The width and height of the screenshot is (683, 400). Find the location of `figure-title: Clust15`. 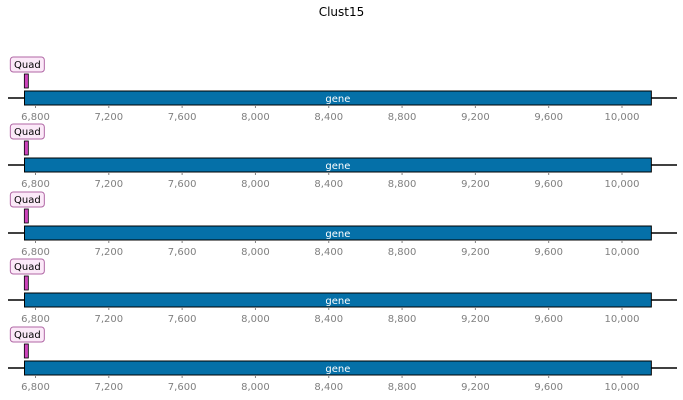

figure-title: Clust15 is located at coordinates (341, 12).